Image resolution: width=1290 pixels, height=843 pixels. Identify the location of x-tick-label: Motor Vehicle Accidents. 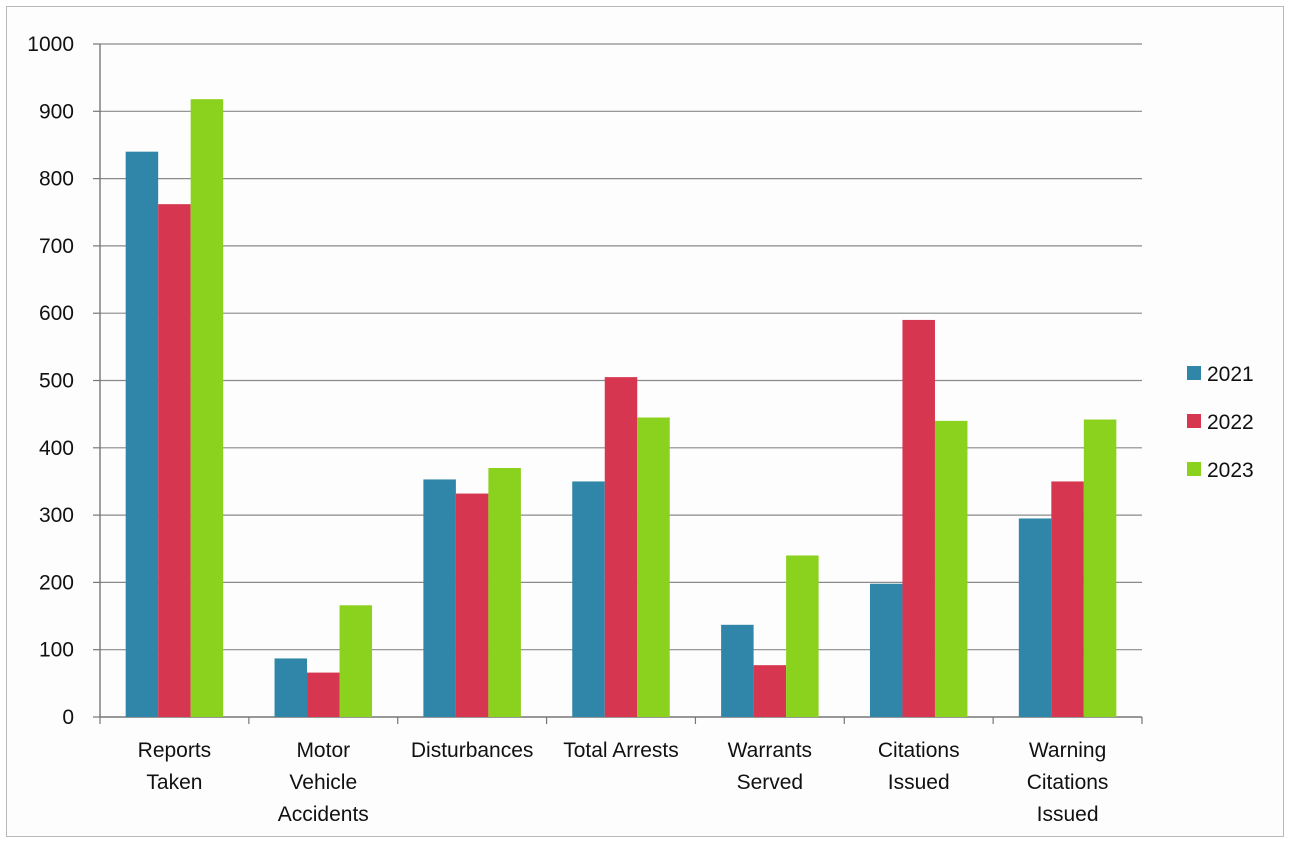
(323, 782).